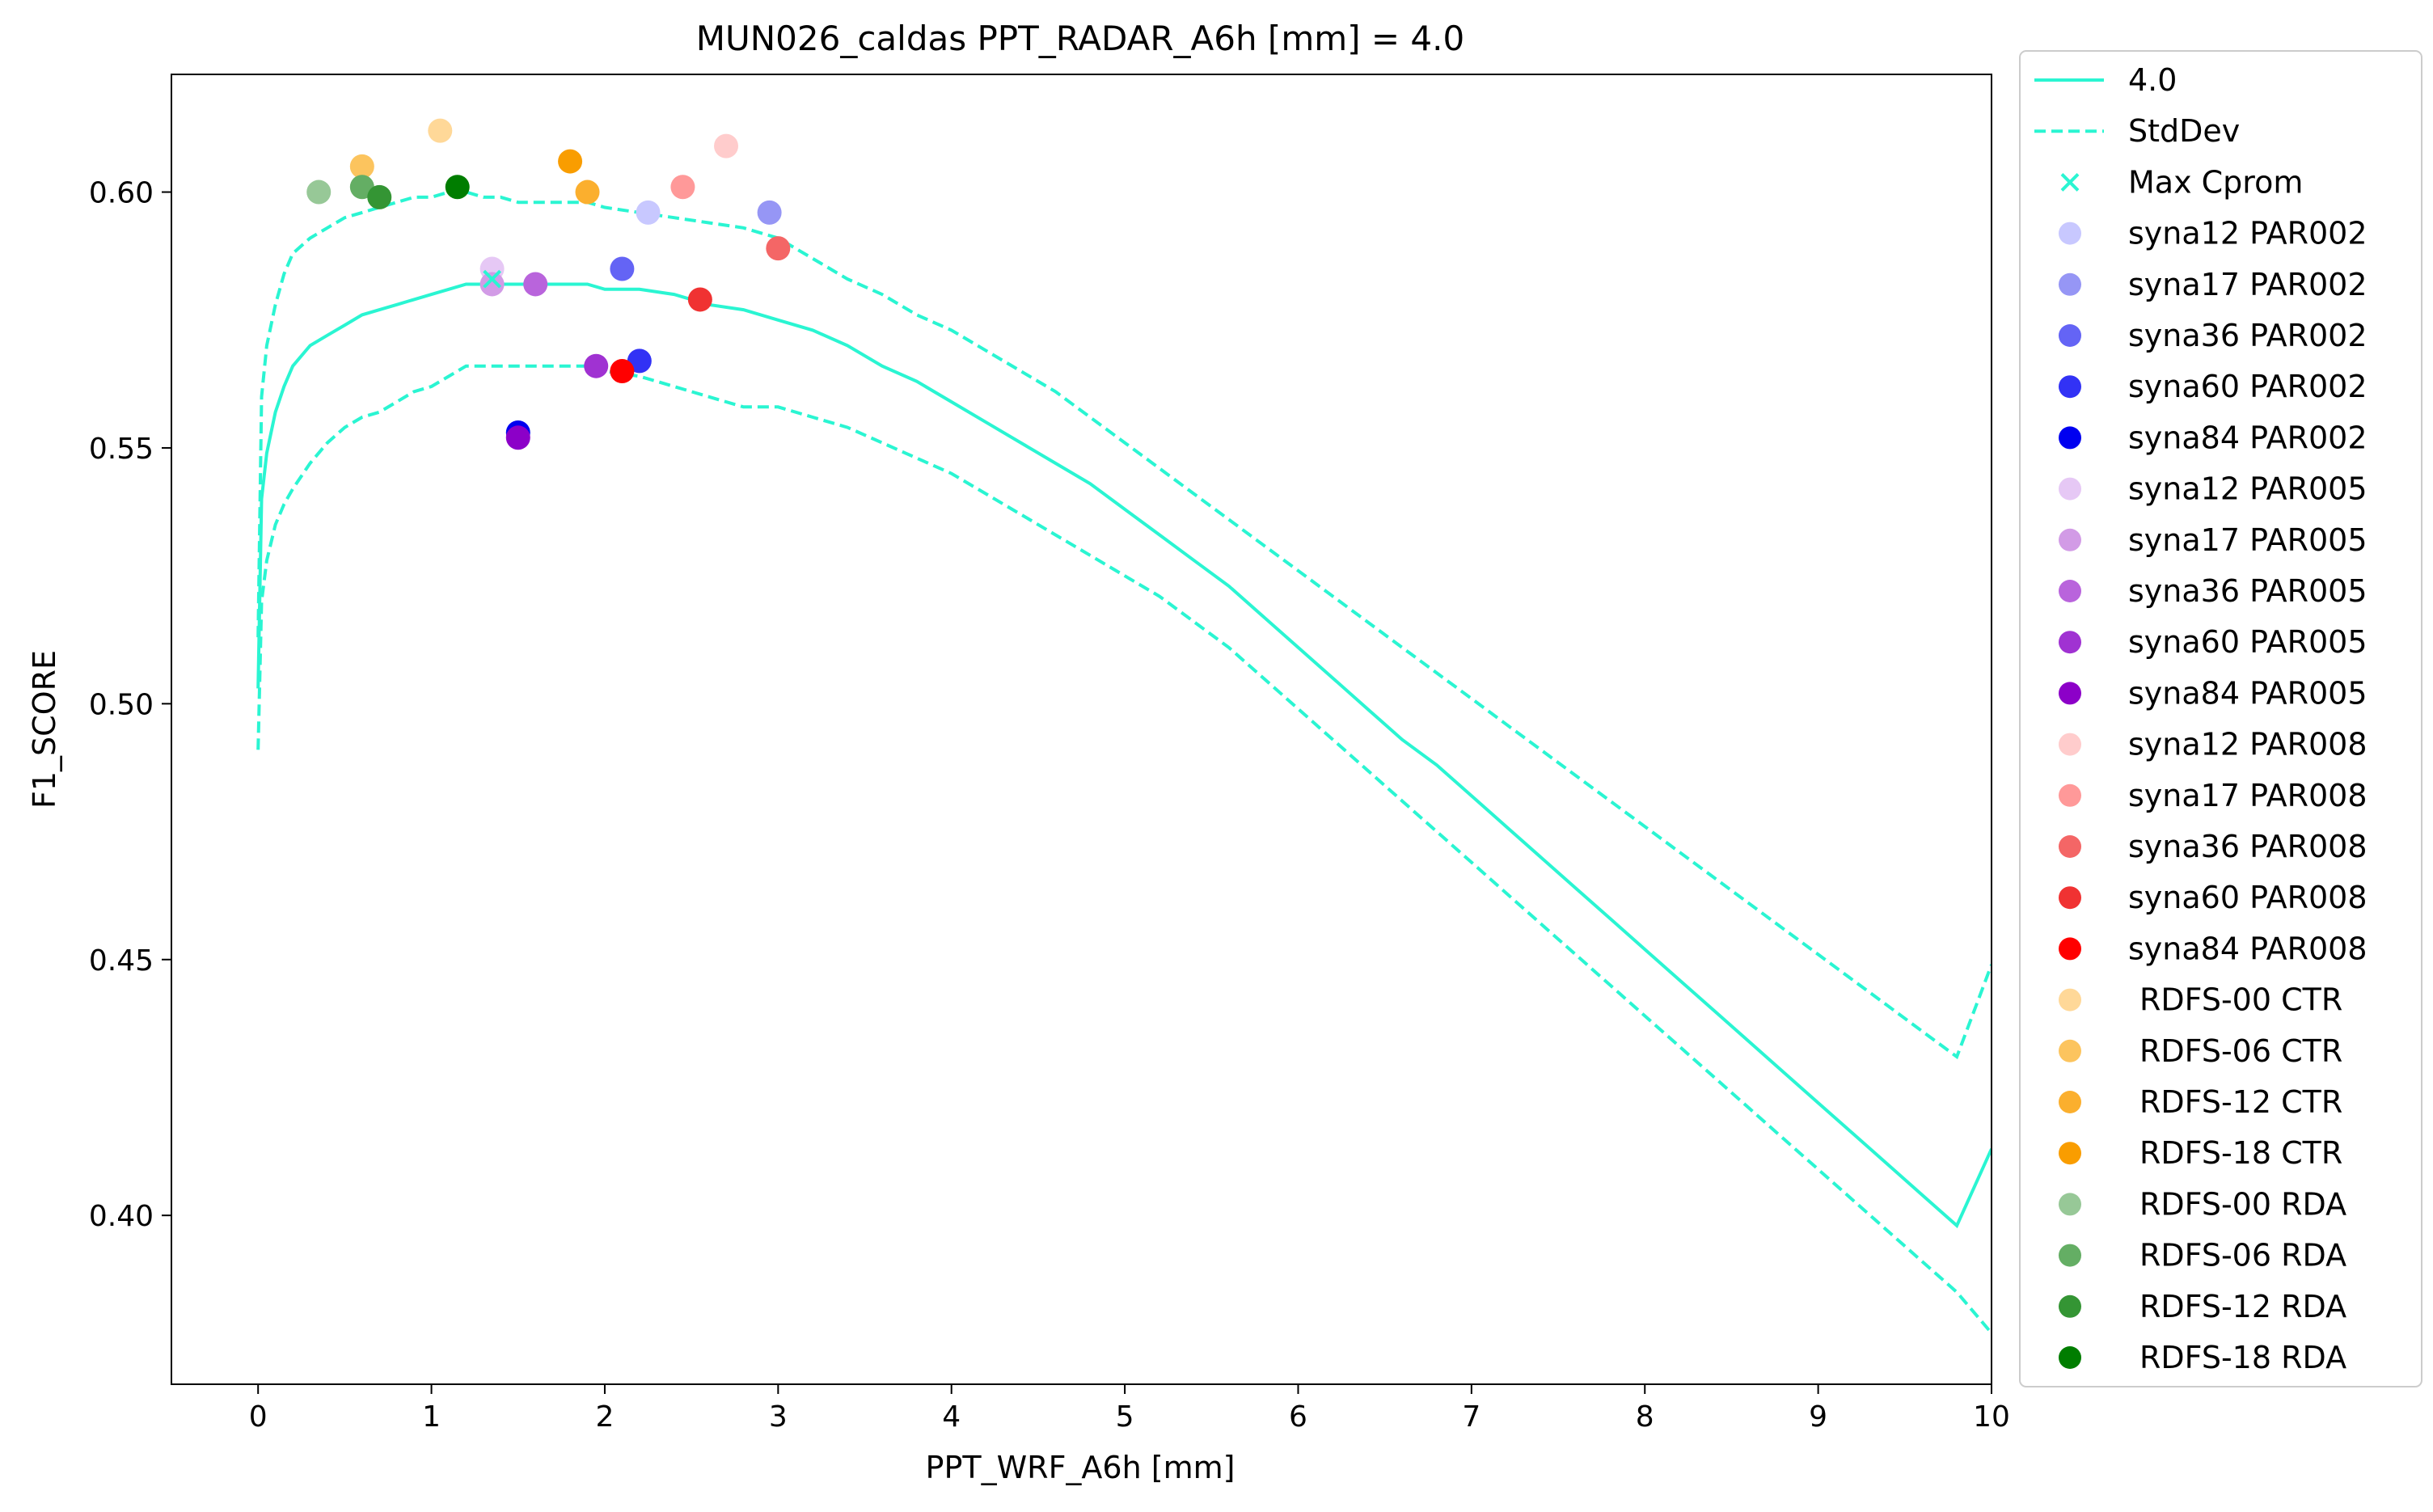 The image size is (2433, 1512). Describe the element at coordinates (2248, 642) in the screenshot. I see `legend-label: syna60 PAR005` at that location.